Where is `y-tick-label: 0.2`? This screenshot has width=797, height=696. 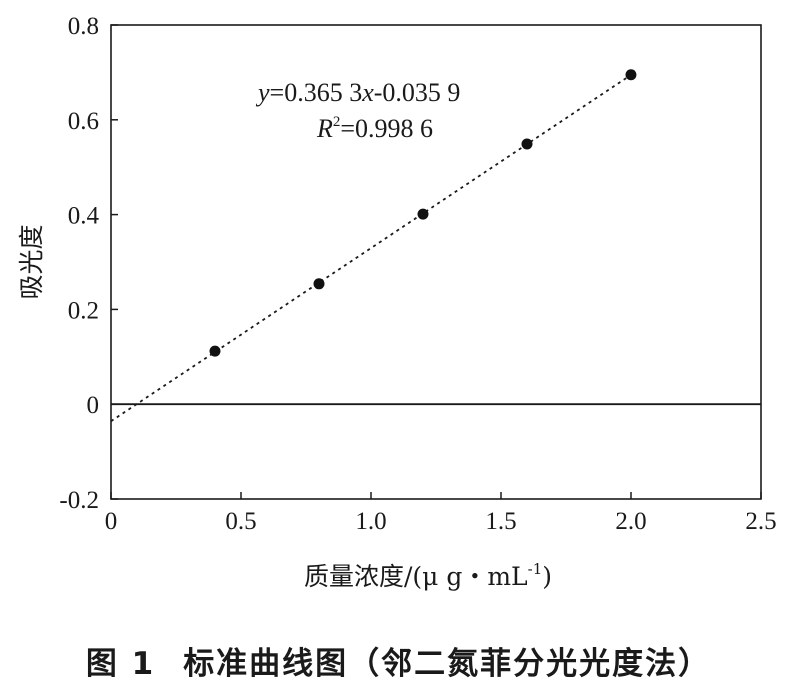
y-tick-label: 0.2 is located at coordinates (83, 310).